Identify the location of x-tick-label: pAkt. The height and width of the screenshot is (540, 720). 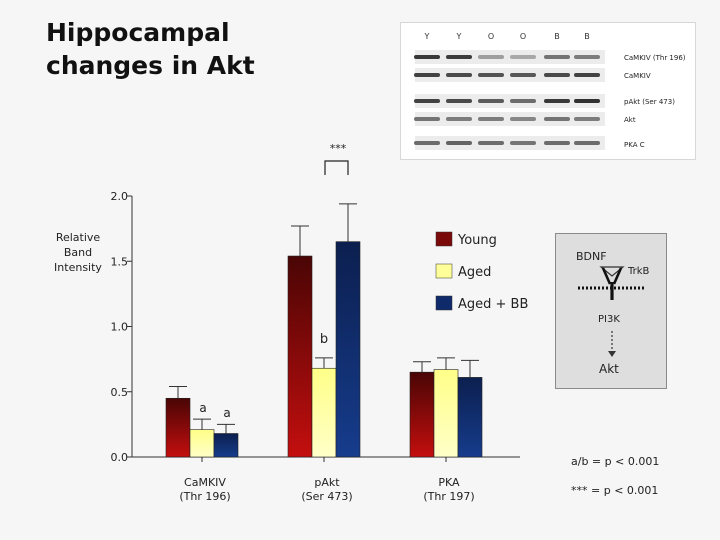
(327, 482).